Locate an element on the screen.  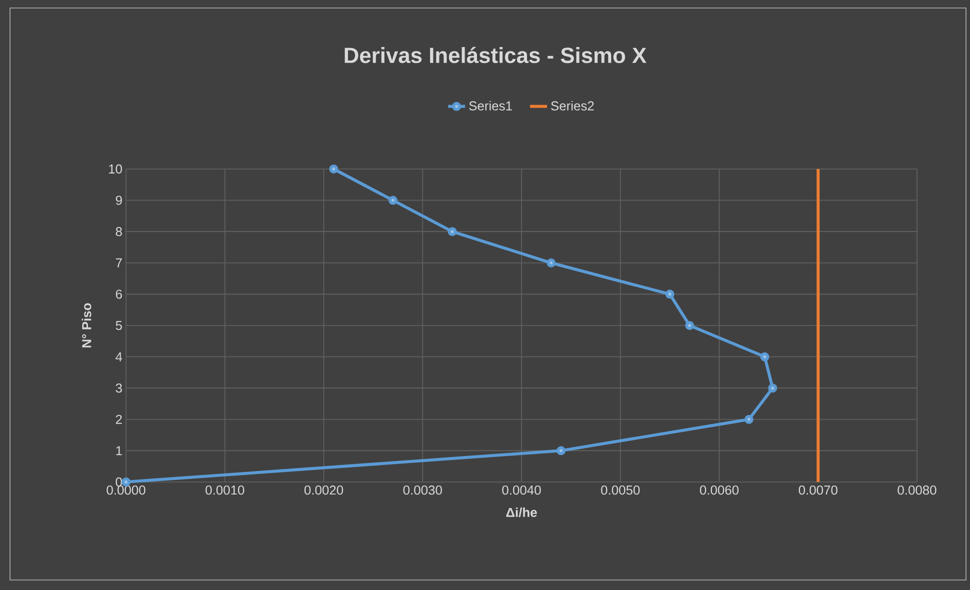
x-axis-title: Δi/he is located at coordinates (521, 513).